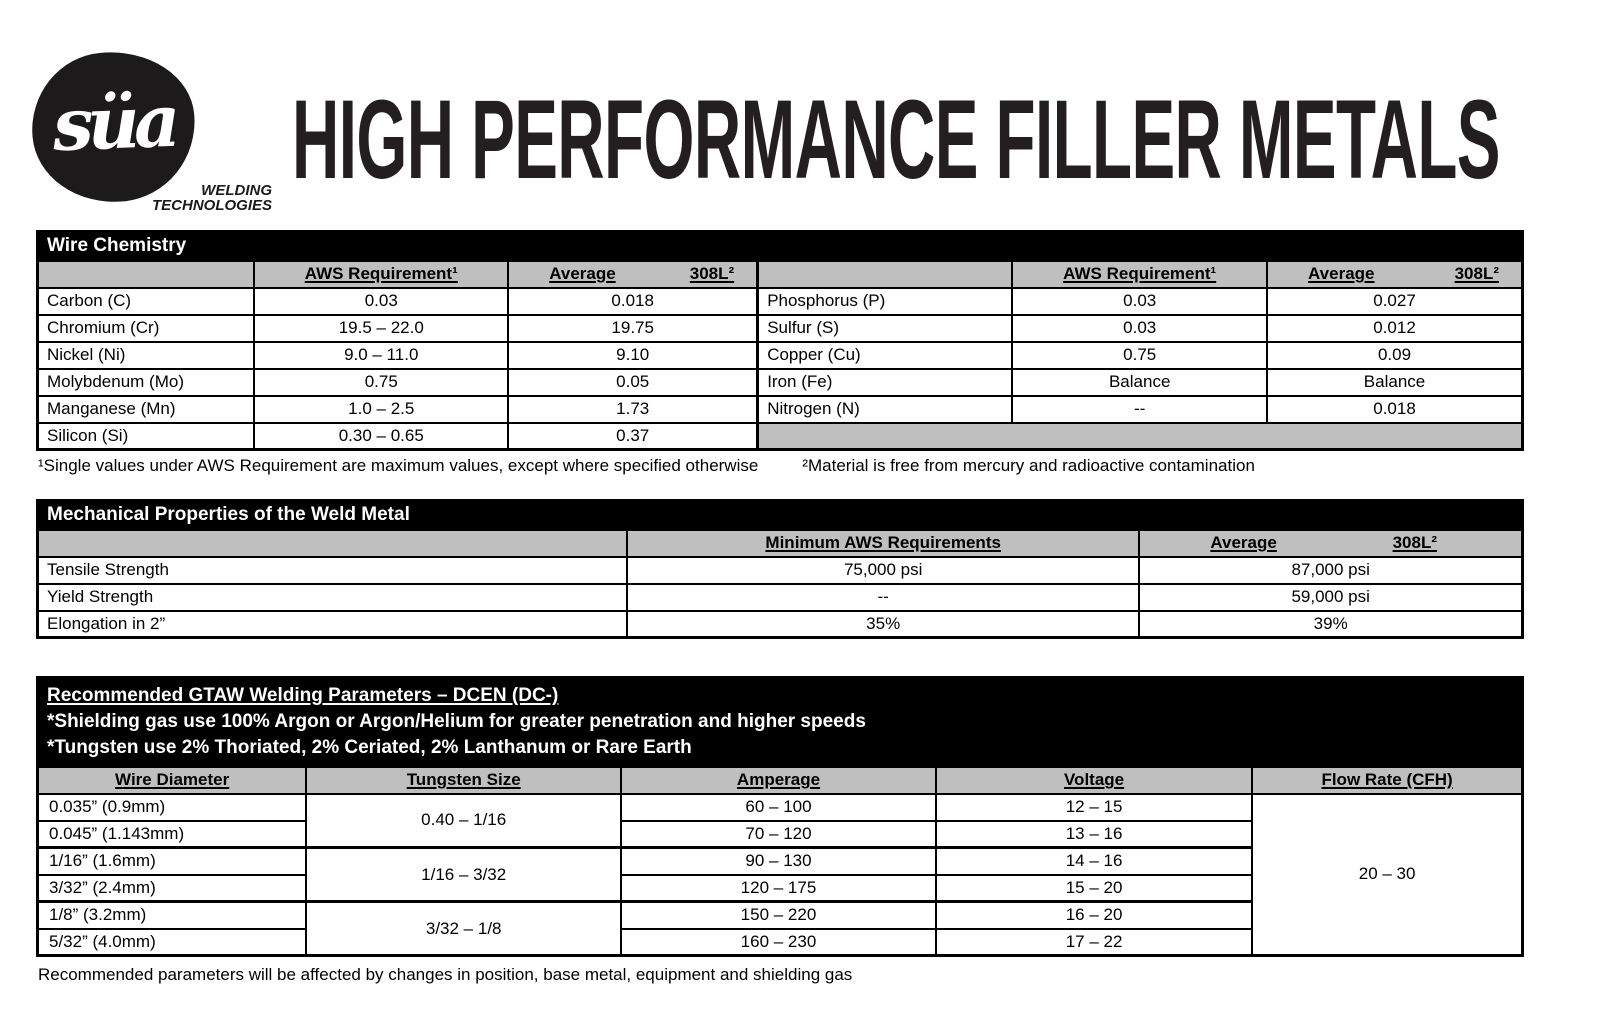 This screenshot has width=1600, height=1016. Describe the element at coordinates (778, 942) in the screenshot. I see `amperage-cell: 160 – 230` at that location.